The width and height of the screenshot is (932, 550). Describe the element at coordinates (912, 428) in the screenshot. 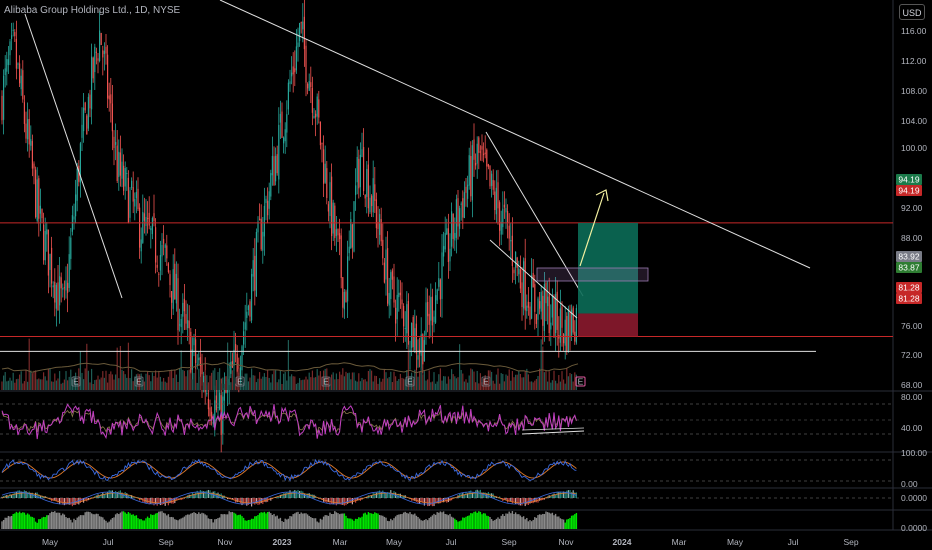

I see `rsi-tick-label: 40.00` at that location.